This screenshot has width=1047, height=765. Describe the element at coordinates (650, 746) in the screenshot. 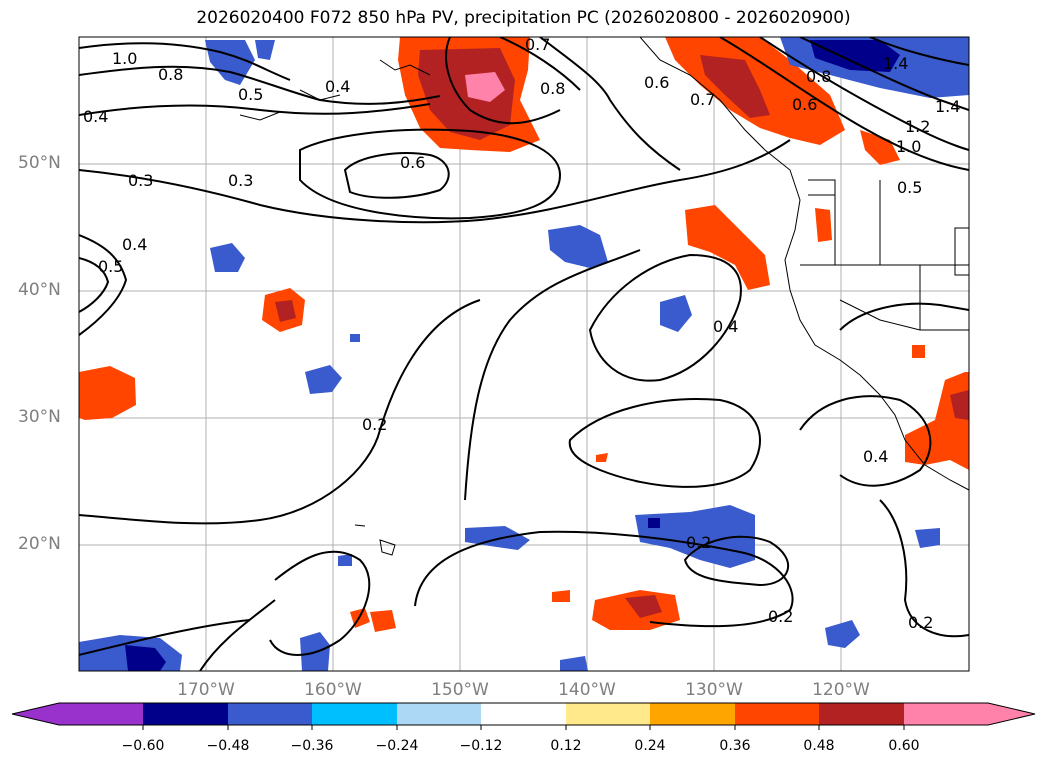

I see `colorbar-tick-label: 0.24` at that location.